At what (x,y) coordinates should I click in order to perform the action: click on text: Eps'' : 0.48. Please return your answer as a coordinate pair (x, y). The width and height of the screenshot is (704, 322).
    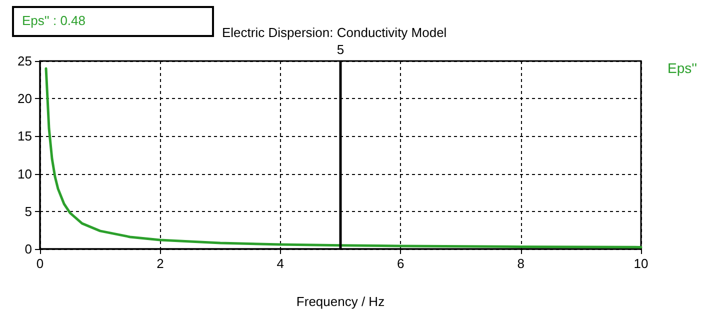
    Looking at the image, I should click on (54, 20).